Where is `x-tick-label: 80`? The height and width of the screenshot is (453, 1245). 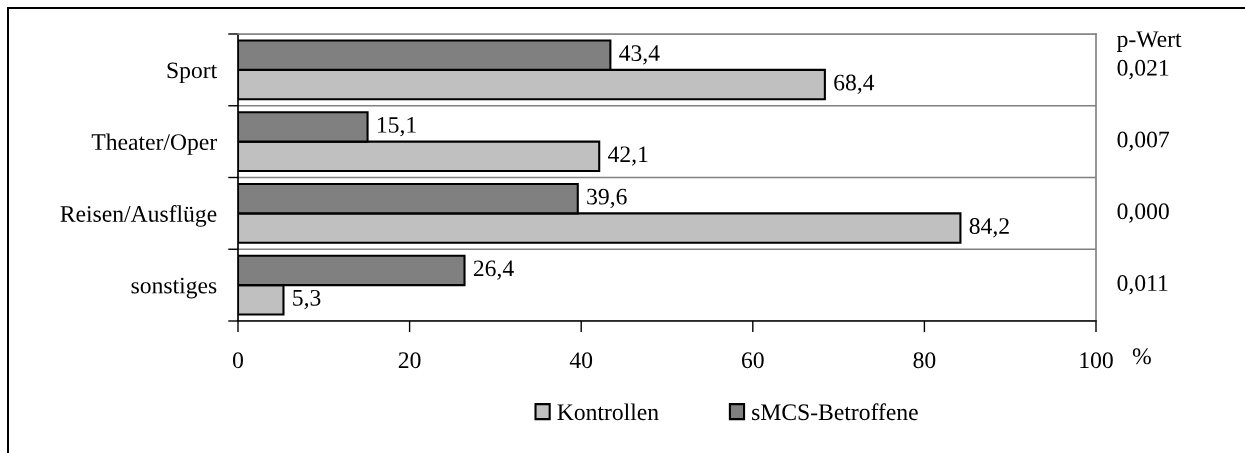
x-tick-label: 80 is located at coordinates (924, 360).